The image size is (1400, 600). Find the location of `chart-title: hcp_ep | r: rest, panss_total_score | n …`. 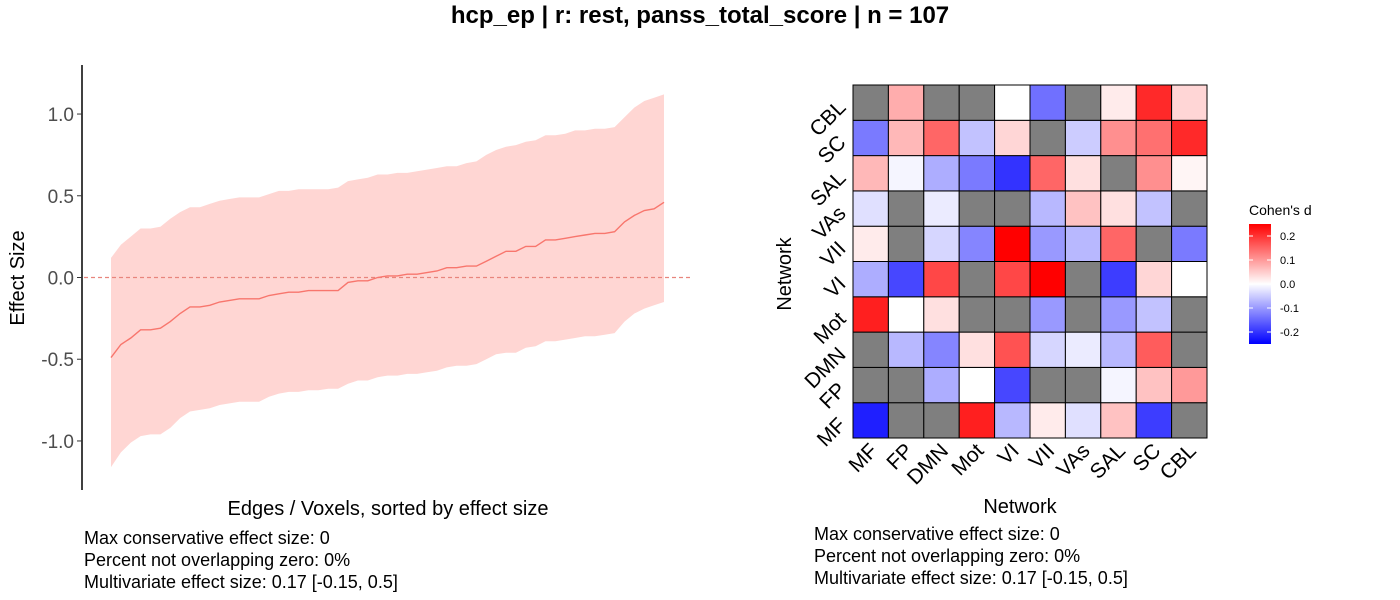

chart-title: hcp_ep | r: rest, panss_total_score | n … is located at coordinates (700, 15).